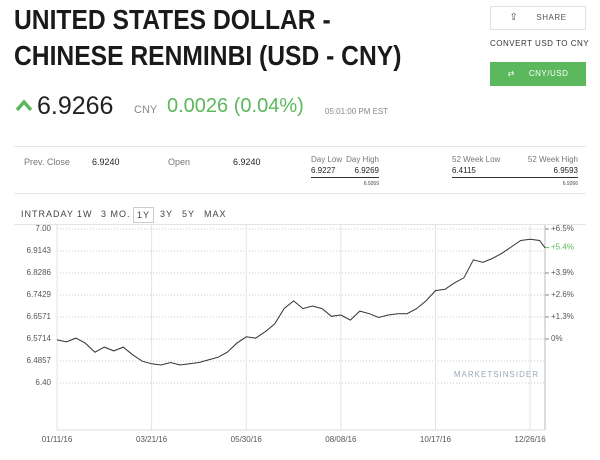  What do you see at coordinates (341, 439) in the screenshot?
I see `x-tick-label: 08/08/16` at bounding box center [341, 439].